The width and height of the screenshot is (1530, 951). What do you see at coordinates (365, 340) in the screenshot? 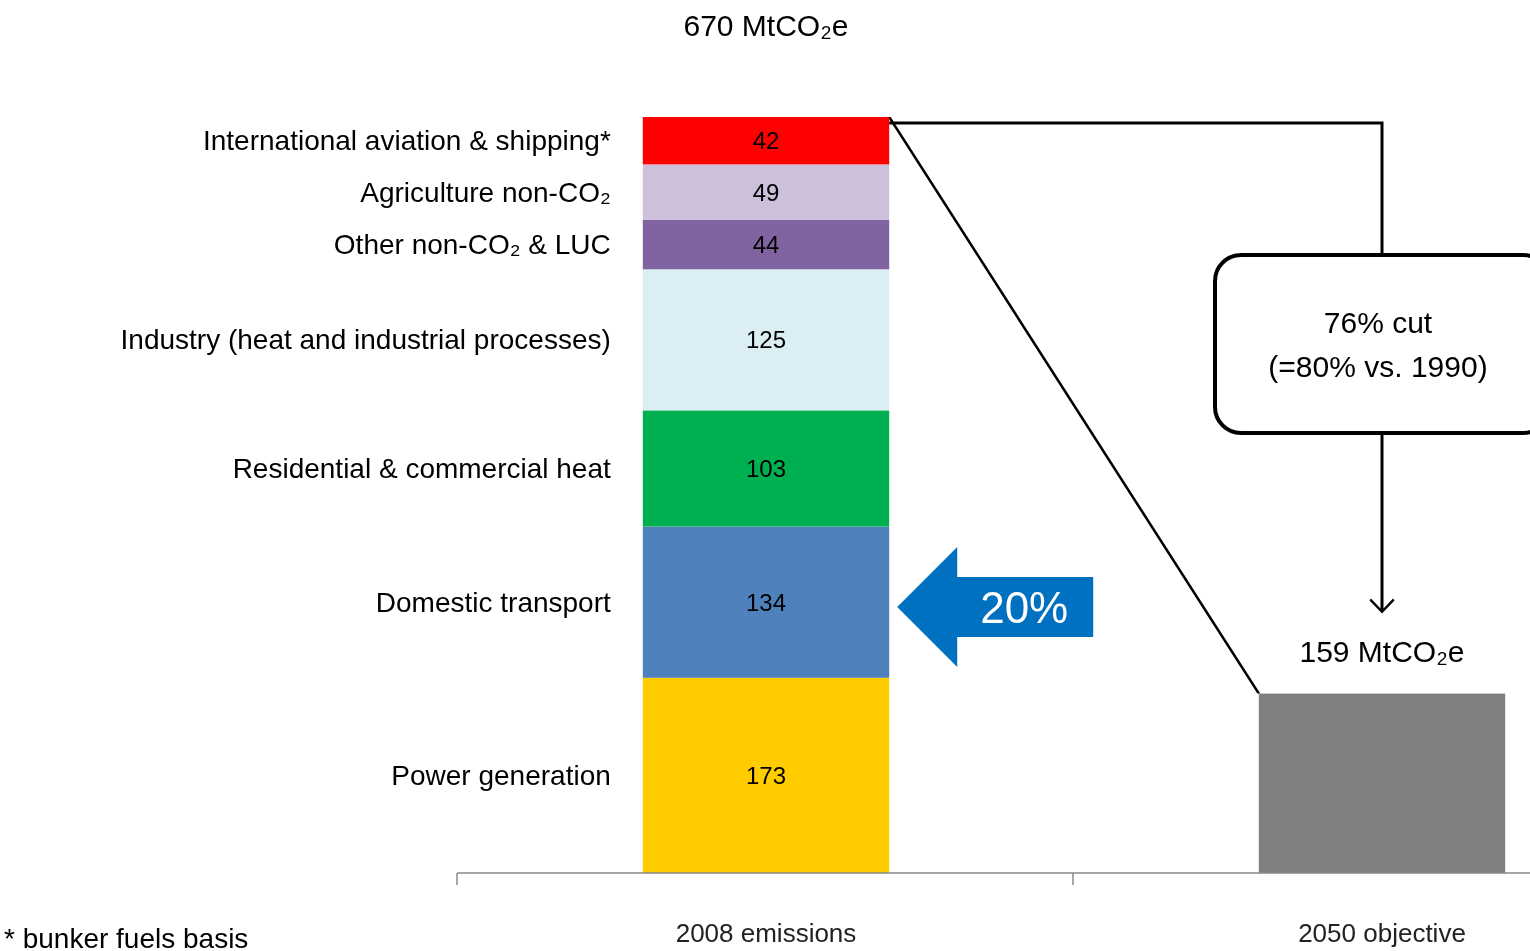
I see `series-label: Industry (heat and industrial processes)` at bounding box center [365, 340].